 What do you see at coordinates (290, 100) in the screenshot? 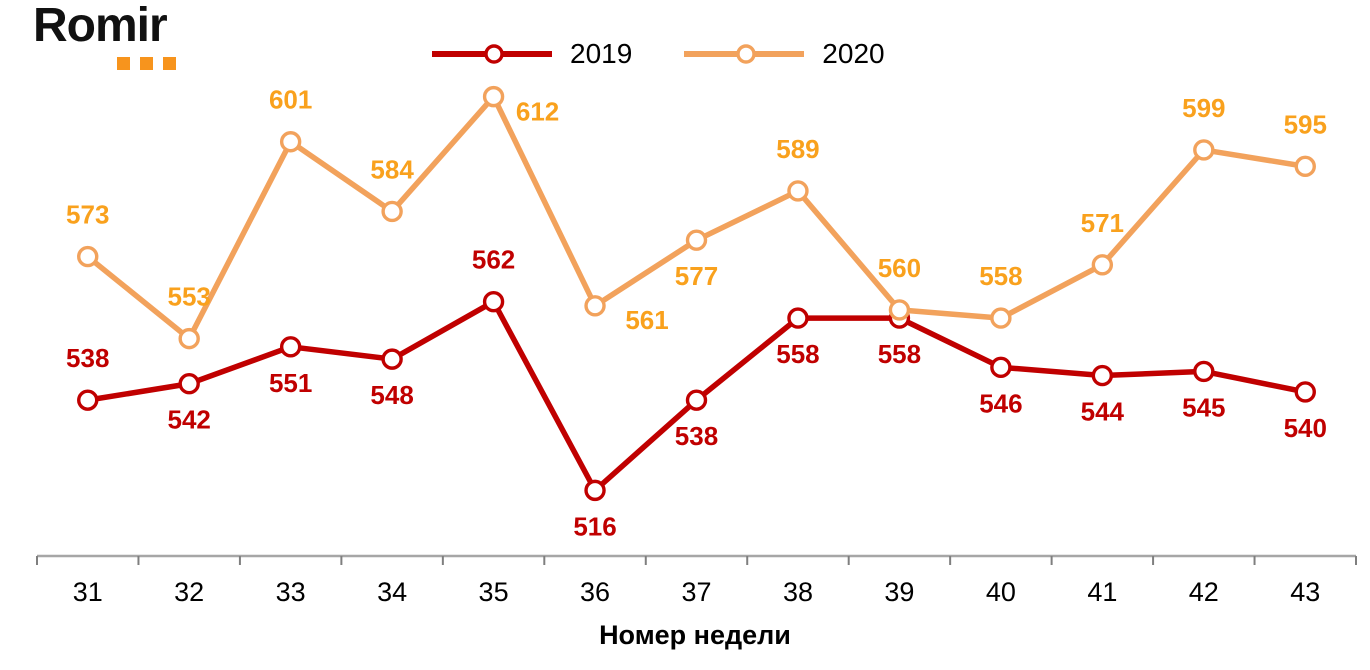
I see `data-point-label-2020: 601` at bounding box center [290, 100].